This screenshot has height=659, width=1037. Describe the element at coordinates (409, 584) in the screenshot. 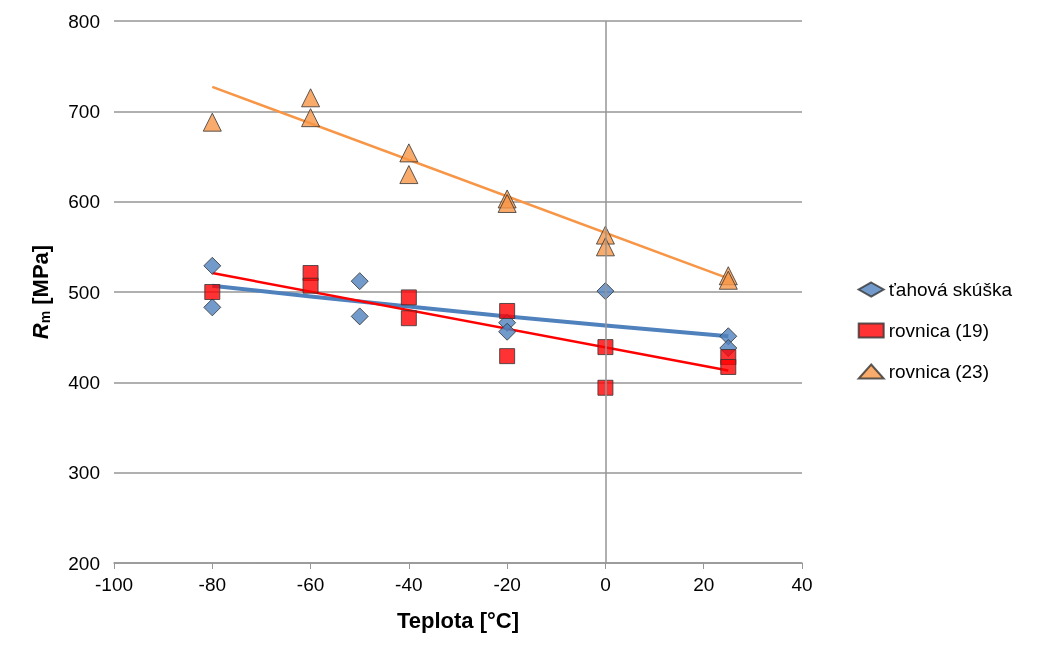

I see `x-tick-label: -40` at that location.